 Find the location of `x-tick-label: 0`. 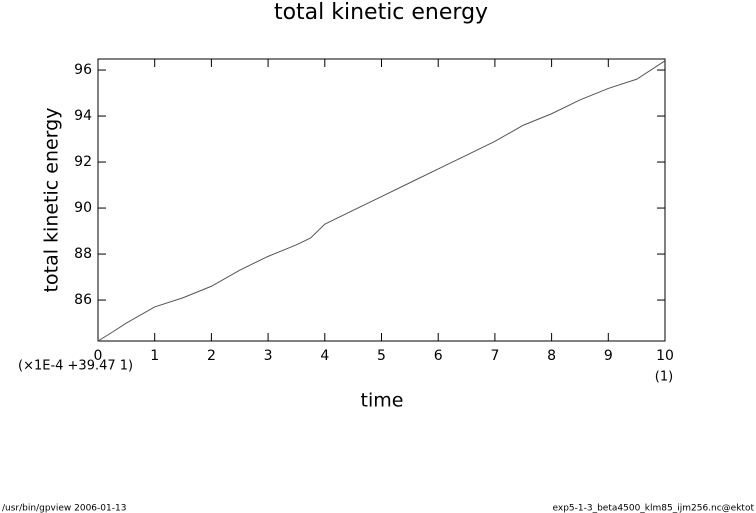

x-tick-label: 0 is located at coordinates (98, 356).